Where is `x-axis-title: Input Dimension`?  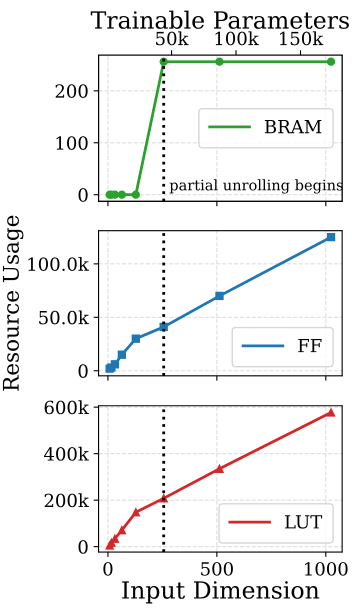
x-axis-title: Input Dimension is located at coordinates (221, 592).